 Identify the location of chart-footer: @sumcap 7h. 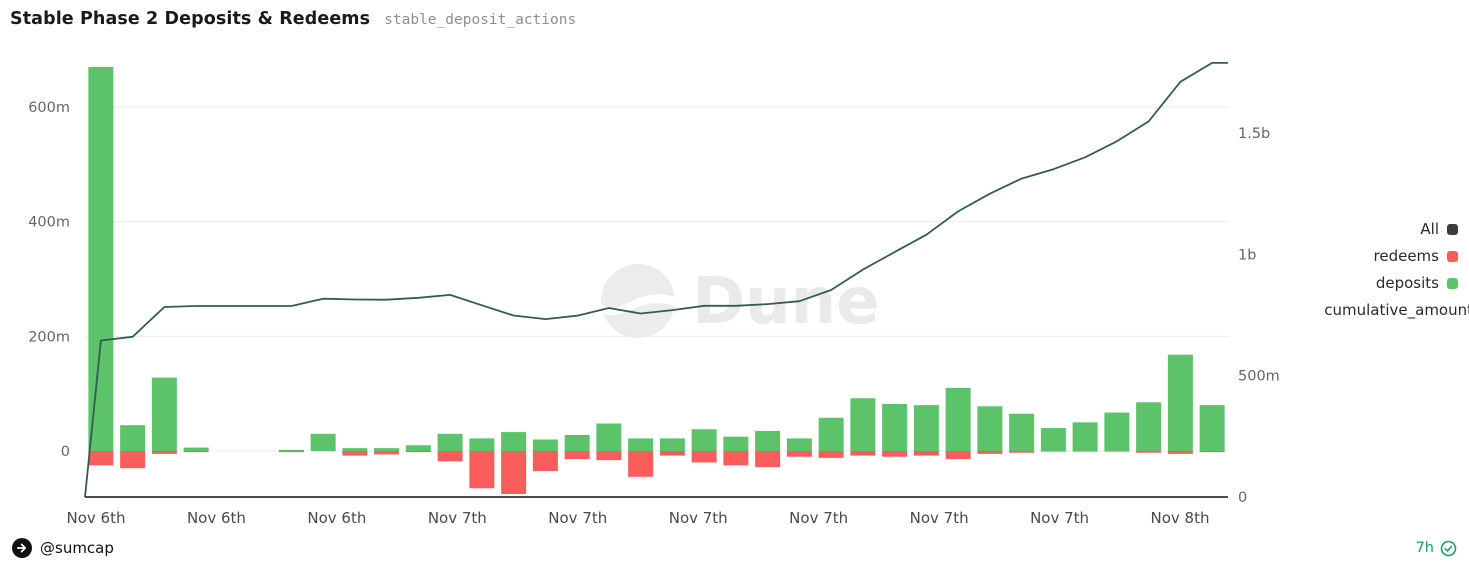
(734, 548).